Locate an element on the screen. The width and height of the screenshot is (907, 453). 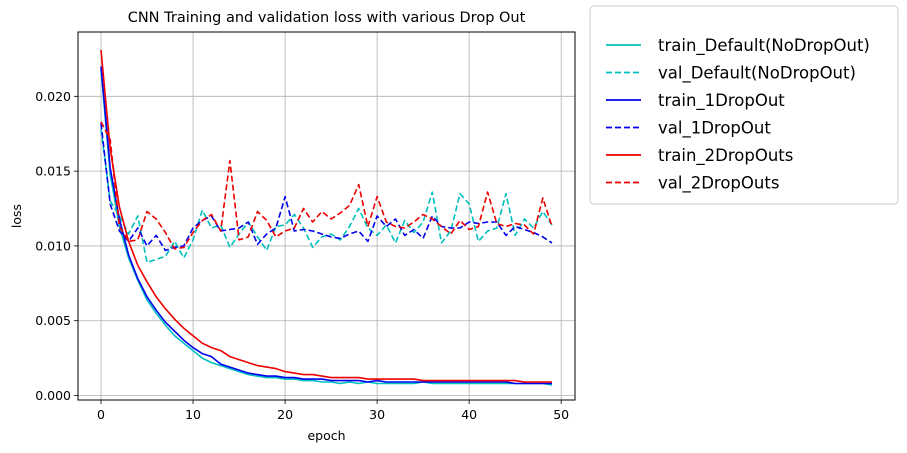
x-tick-label: 10 is located at coordinates (193, 414).